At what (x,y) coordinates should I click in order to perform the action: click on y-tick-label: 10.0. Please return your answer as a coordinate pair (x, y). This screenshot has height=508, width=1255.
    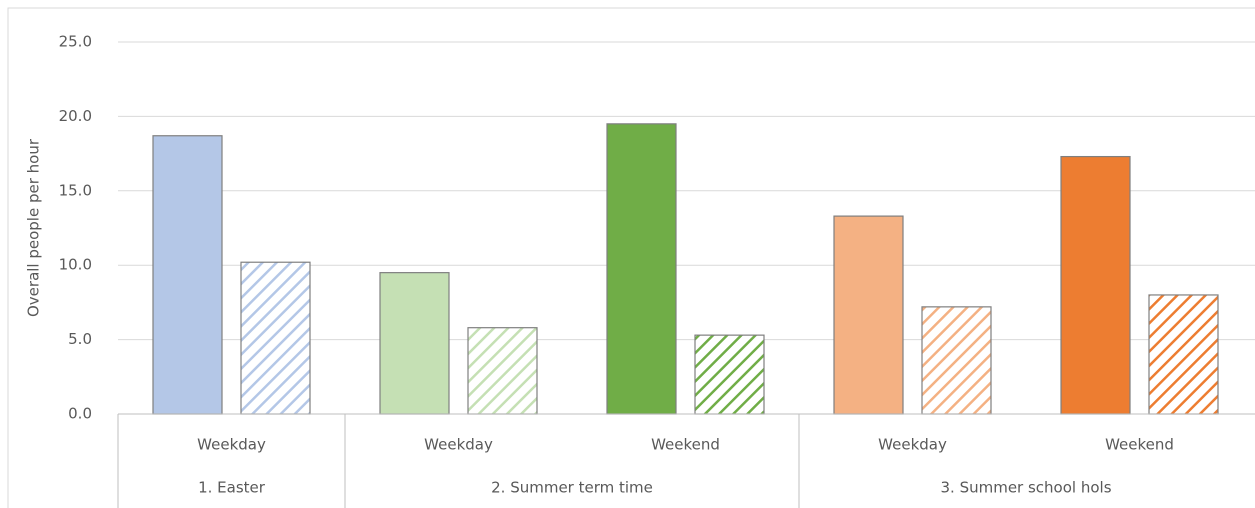
    Looking at the image, I should click on (75, 265).